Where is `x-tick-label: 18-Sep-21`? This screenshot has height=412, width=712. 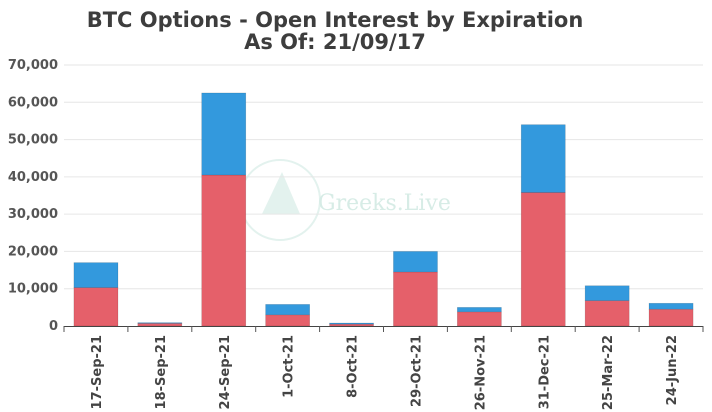
x-tick-label: 18-Sep-21 is located at coordinates (161, 372).